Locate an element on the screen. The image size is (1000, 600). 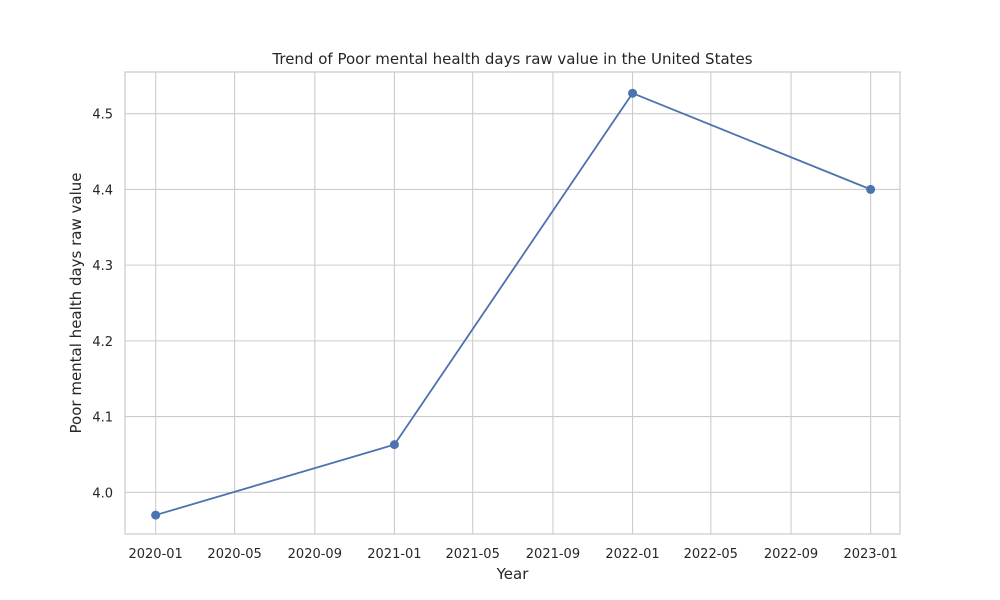
y-tick-label: 4.0 is located at coordinates (102, 493).